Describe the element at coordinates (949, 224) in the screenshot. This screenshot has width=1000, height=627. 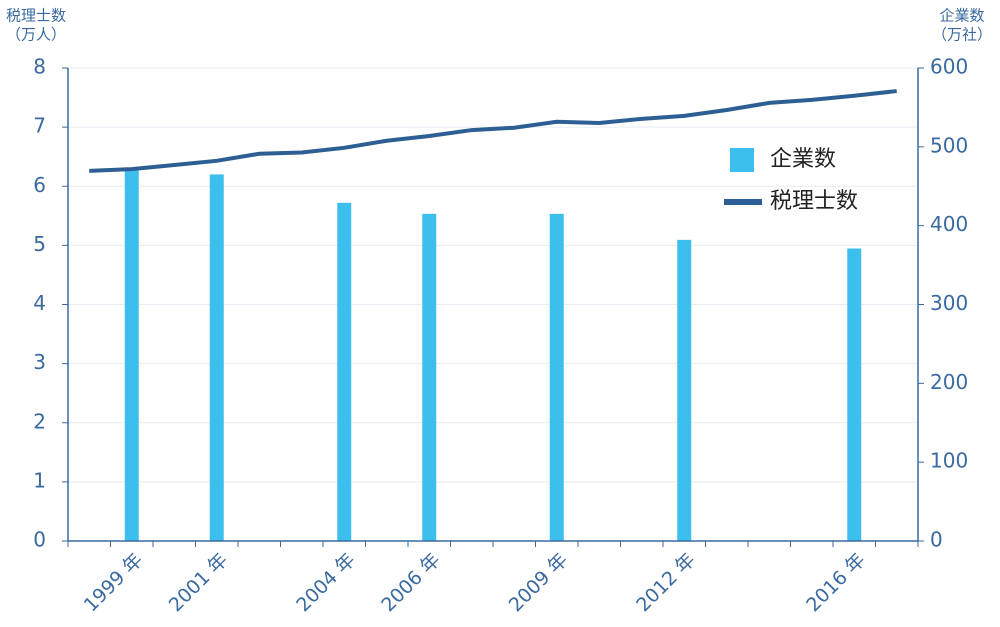
I see `y2-tick-label: 400` at that location.